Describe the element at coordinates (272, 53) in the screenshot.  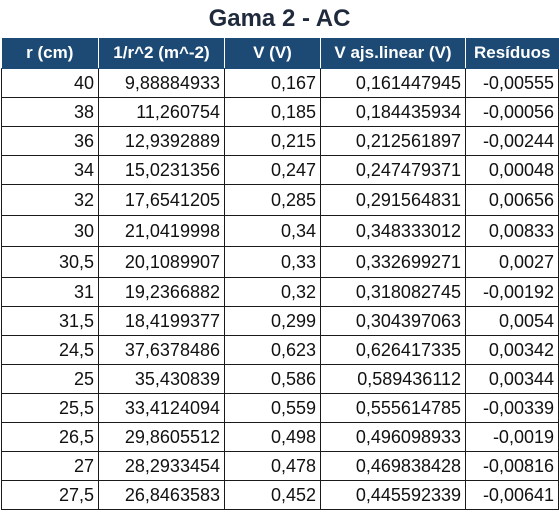
I see `header-voltage: V (V)` at that location.